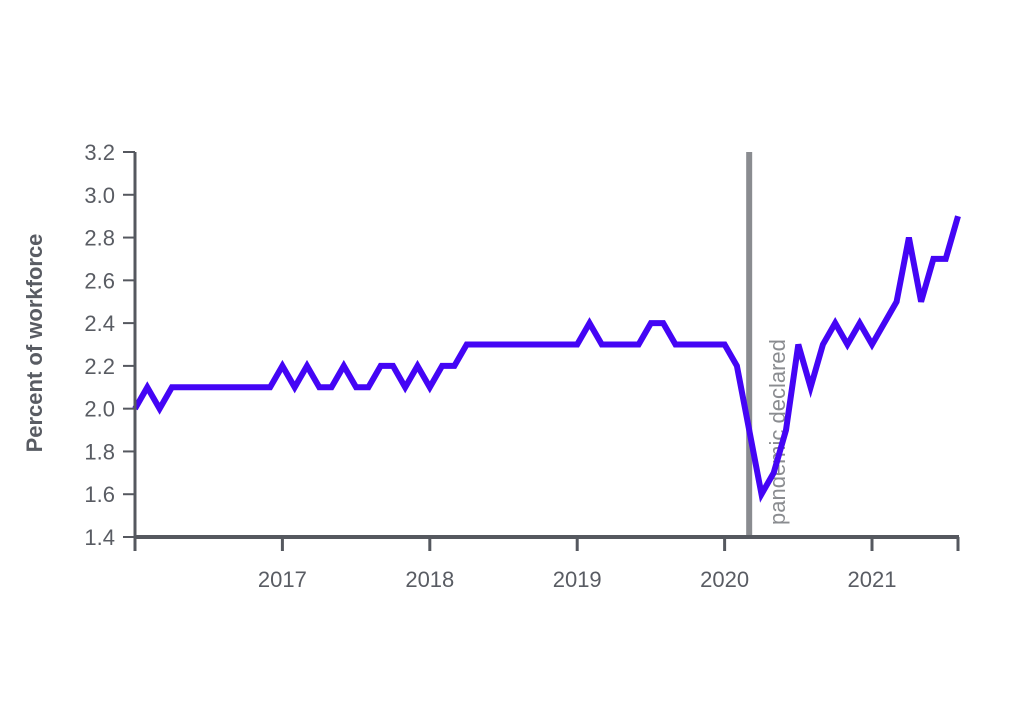 This screenshot has height=721, width=1011. Describe the element at coordinates (99, 494) in the screenshot. I see `y-tick-label: 1.6` at that location.